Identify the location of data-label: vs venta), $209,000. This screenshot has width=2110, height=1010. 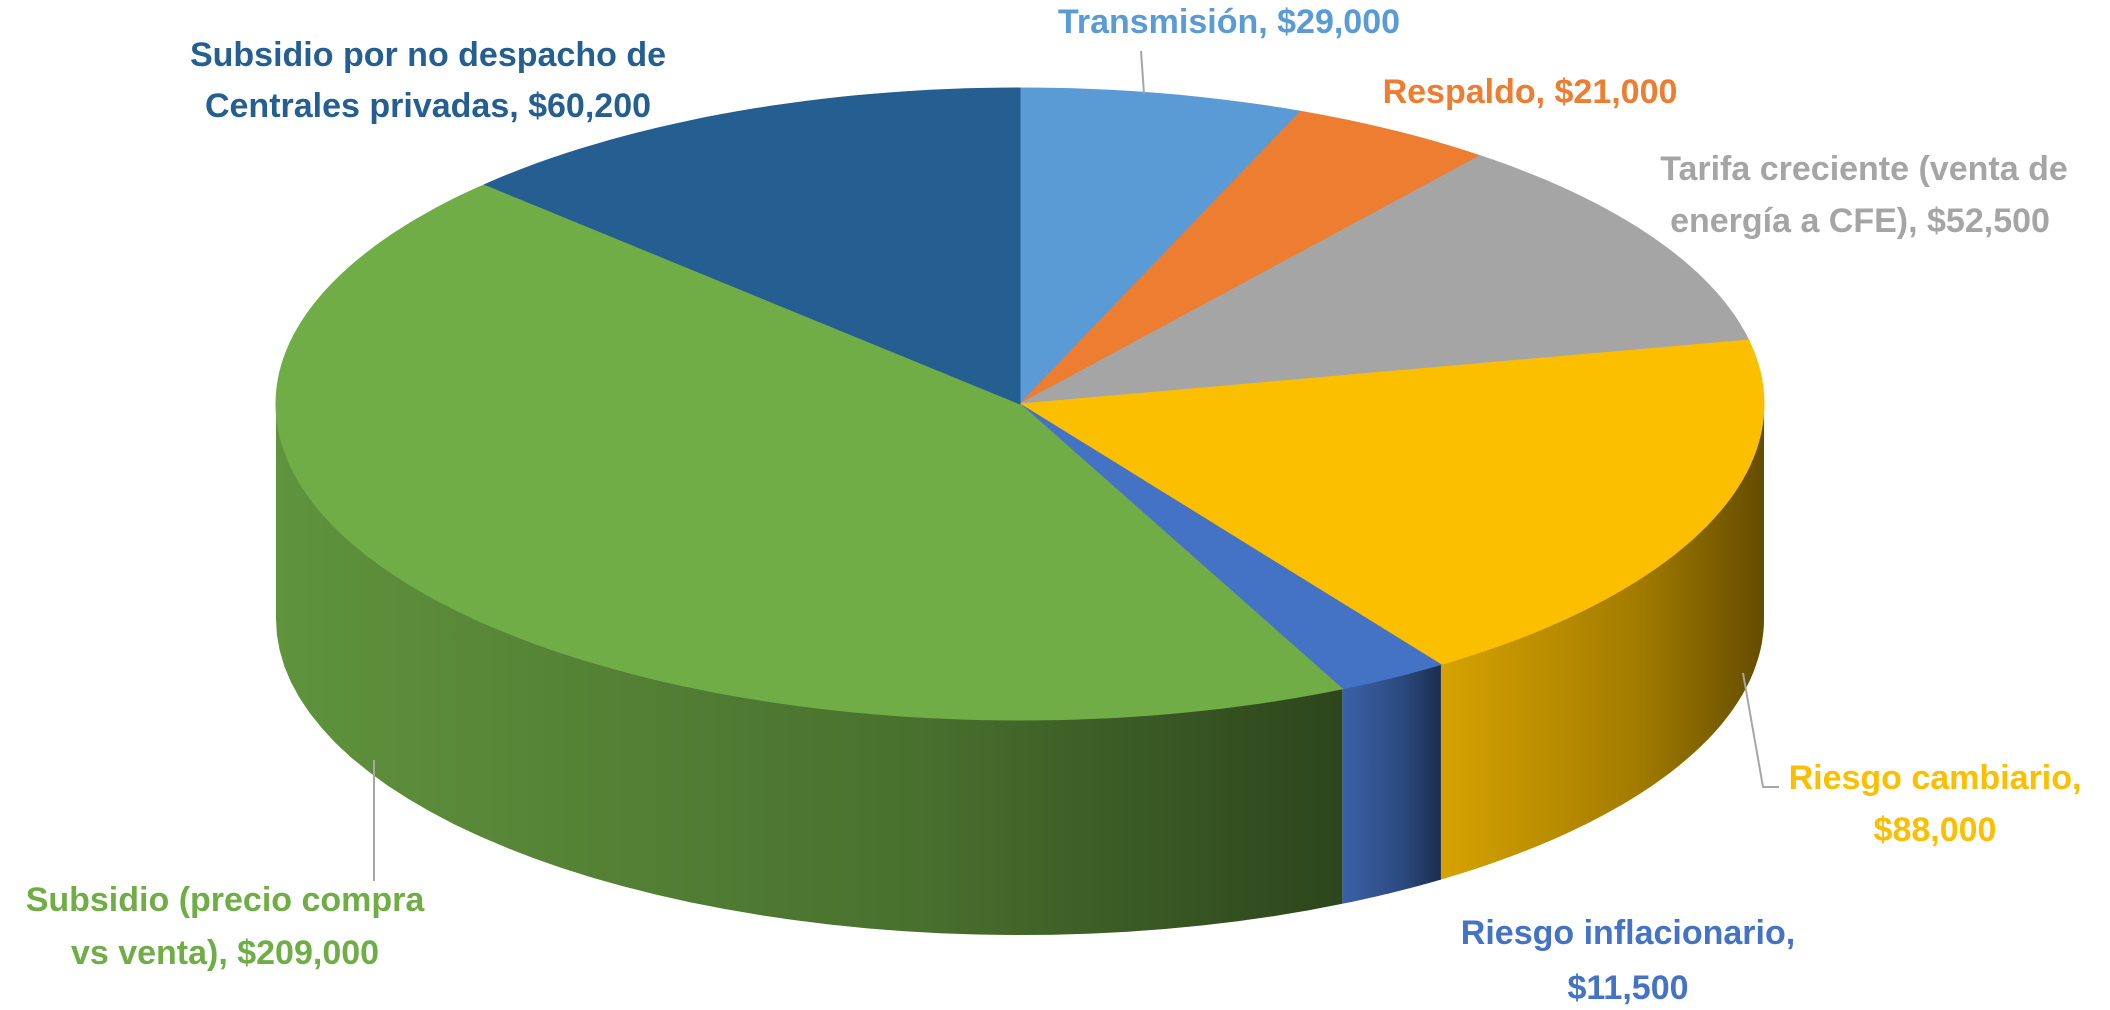
(225, 953).